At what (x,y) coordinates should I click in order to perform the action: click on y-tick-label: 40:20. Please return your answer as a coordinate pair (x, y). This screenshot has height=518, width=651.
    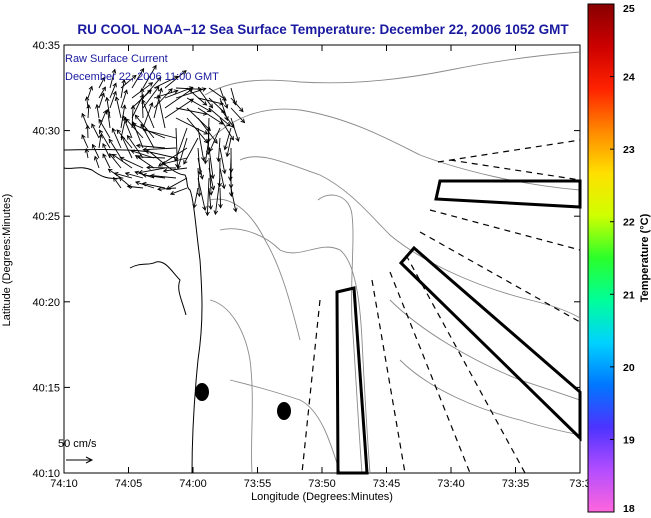
    Looking at the image, I should click on (46, 303).